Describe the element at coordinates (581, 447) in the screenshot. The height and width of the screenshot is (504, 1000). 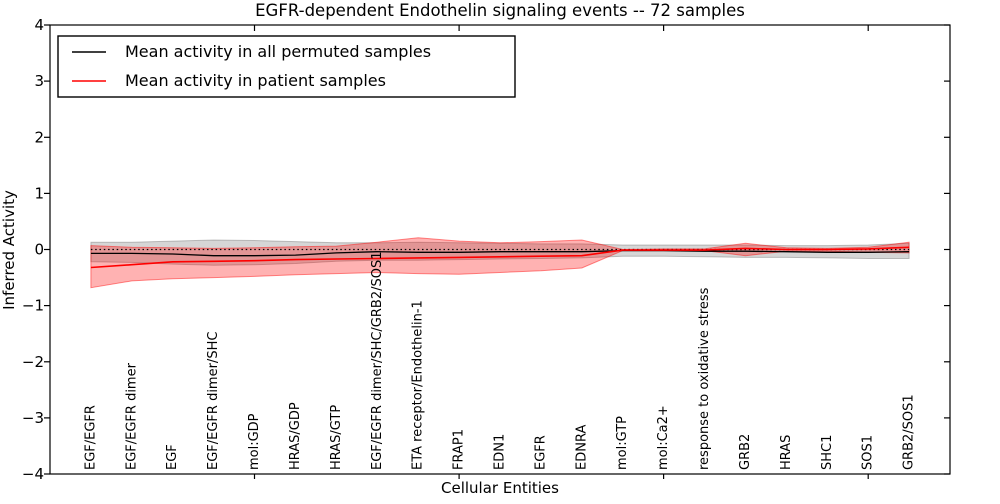
I see `x-category-label: EDNRA` at that location.